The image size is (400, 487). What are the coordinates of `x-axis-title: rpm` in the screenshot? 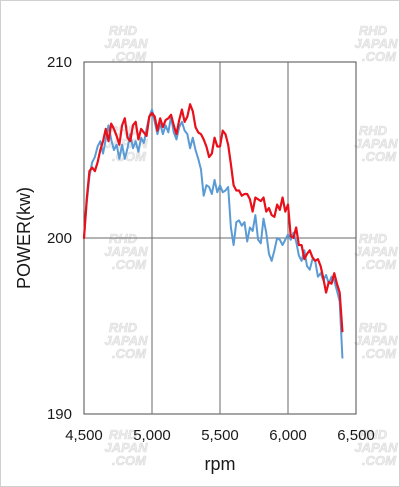 It's located at (220, 464).